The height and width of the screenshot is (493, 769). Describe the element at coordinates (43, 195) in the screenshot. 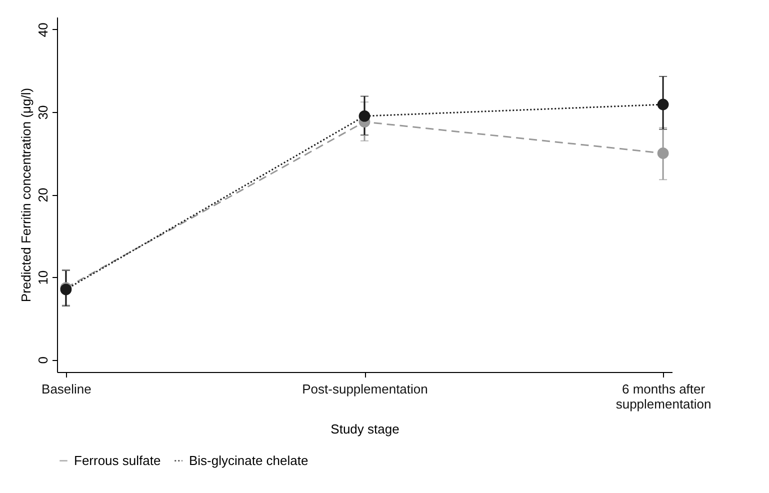

I see `y-tick-label: 20` at that location.